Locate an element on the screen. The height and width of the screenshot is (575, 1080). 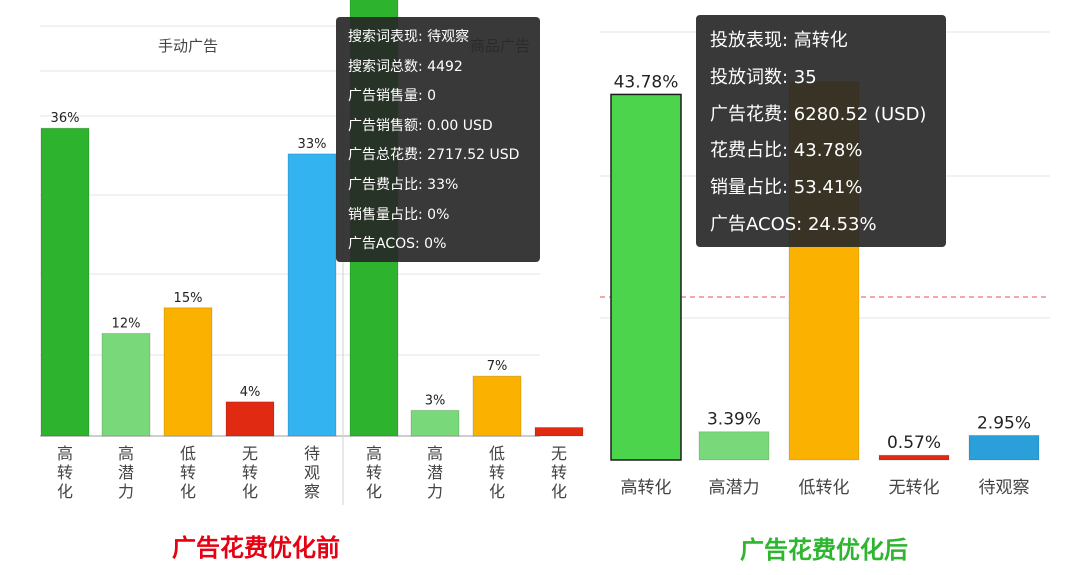
value-label-after-1: 3.39% is located at coordinates (734, 420).